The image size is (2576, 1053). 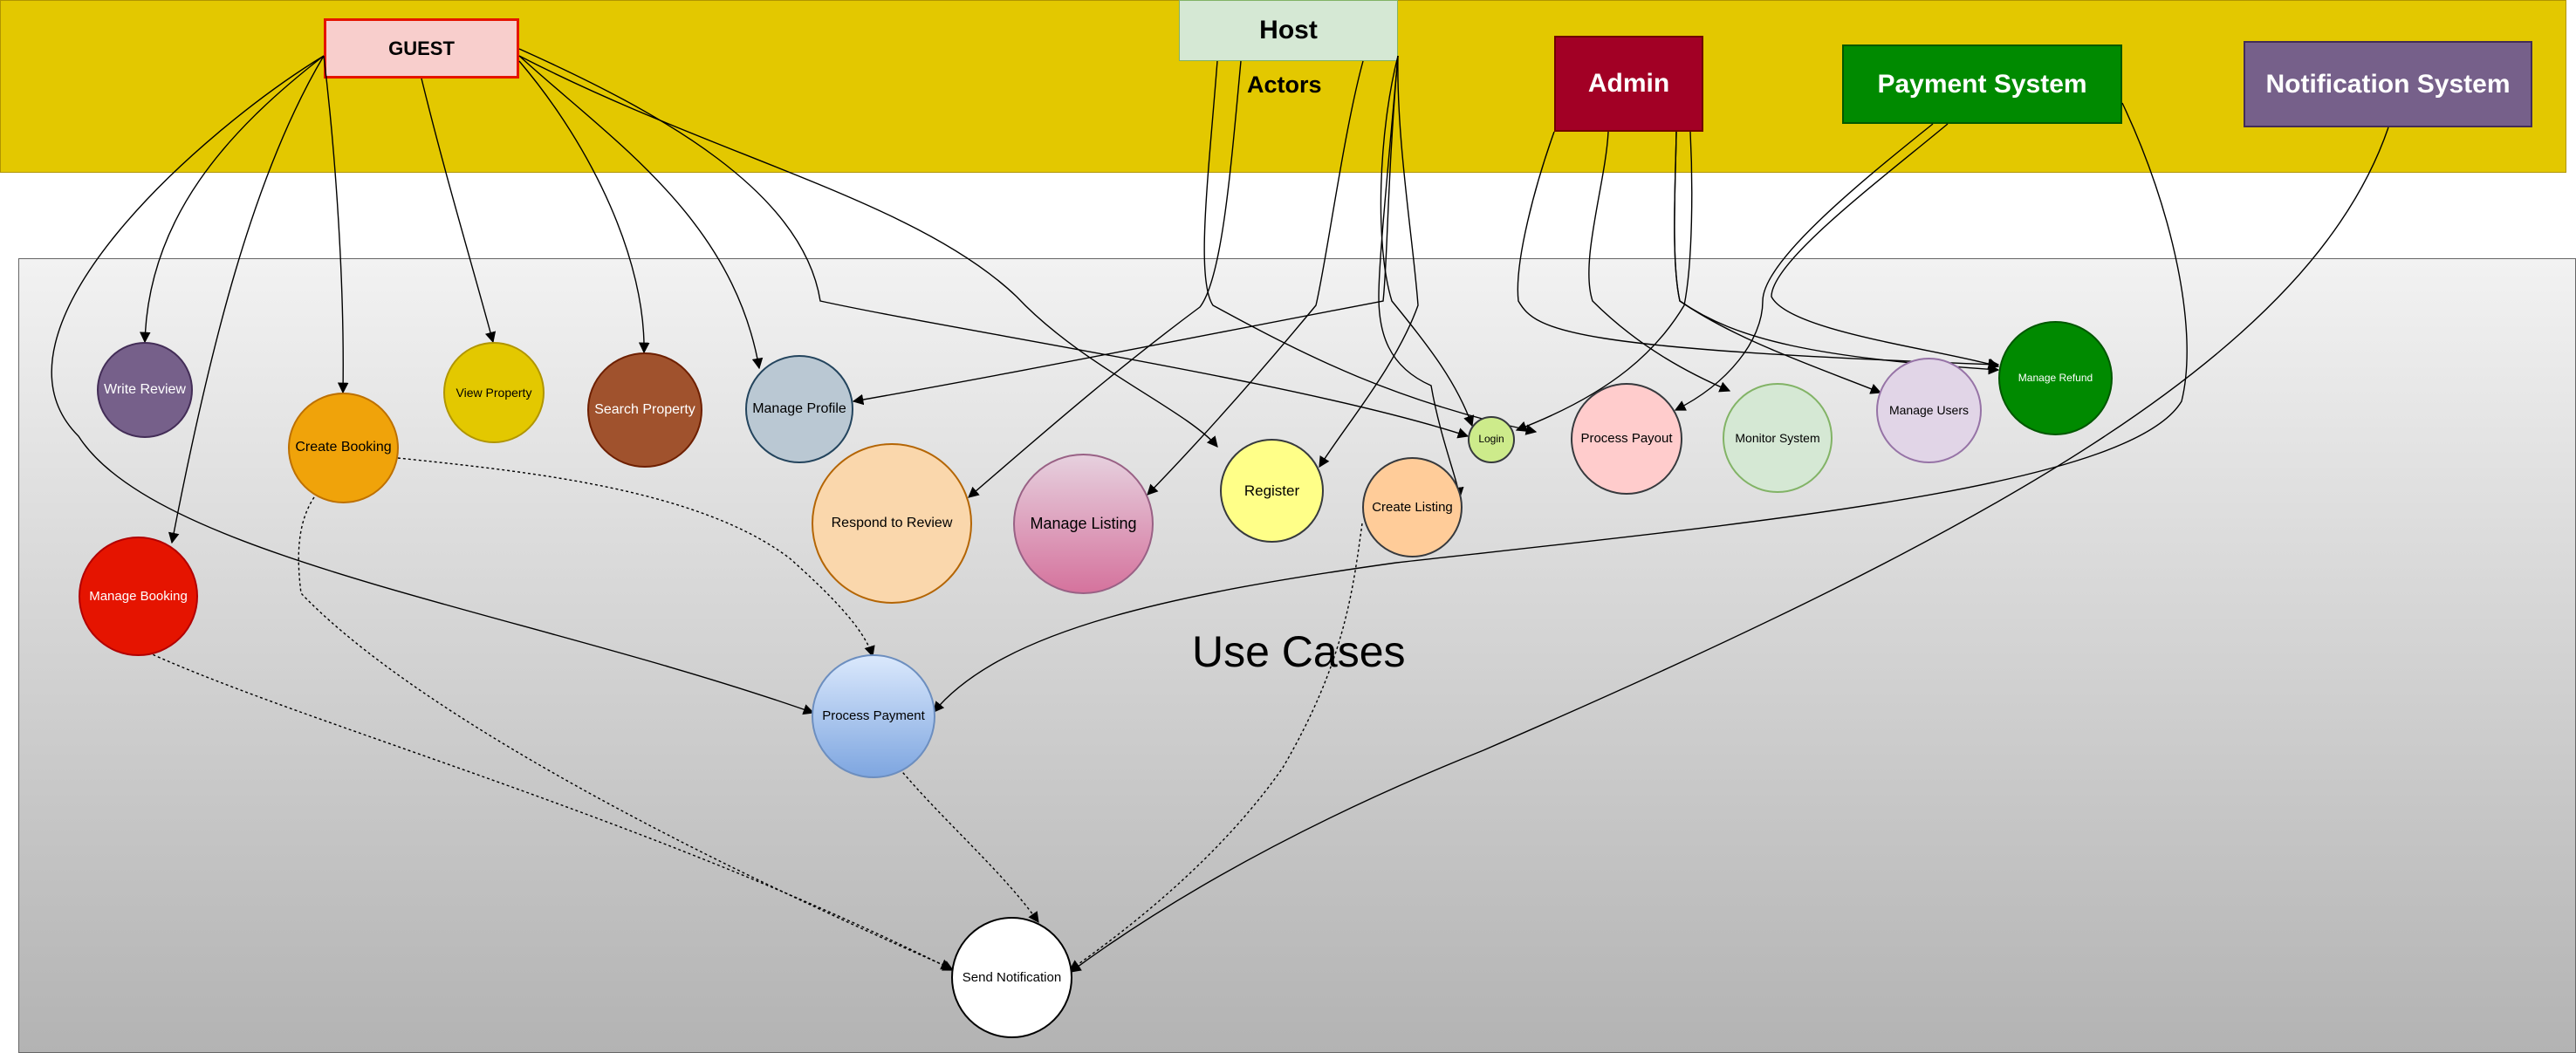 I want to click on use-case-send-notification: Send Notification, so click(x=1012, y=977).